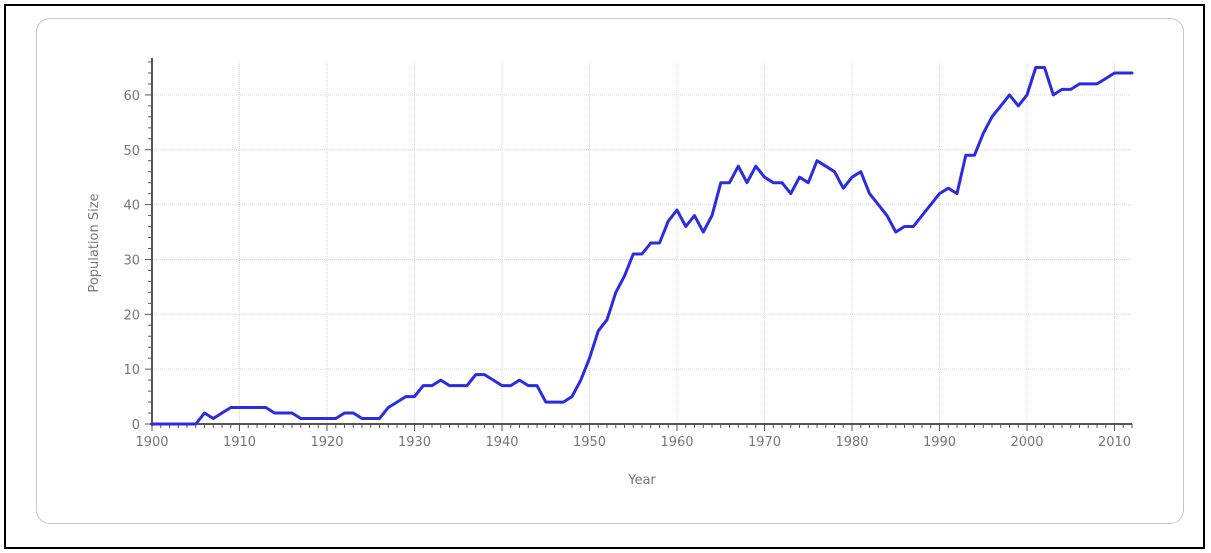  What do you see at coordinates (151, 442) in the screenshot?
I see `x-tick-label-1900: 1900` at bounding box center [151, 442].